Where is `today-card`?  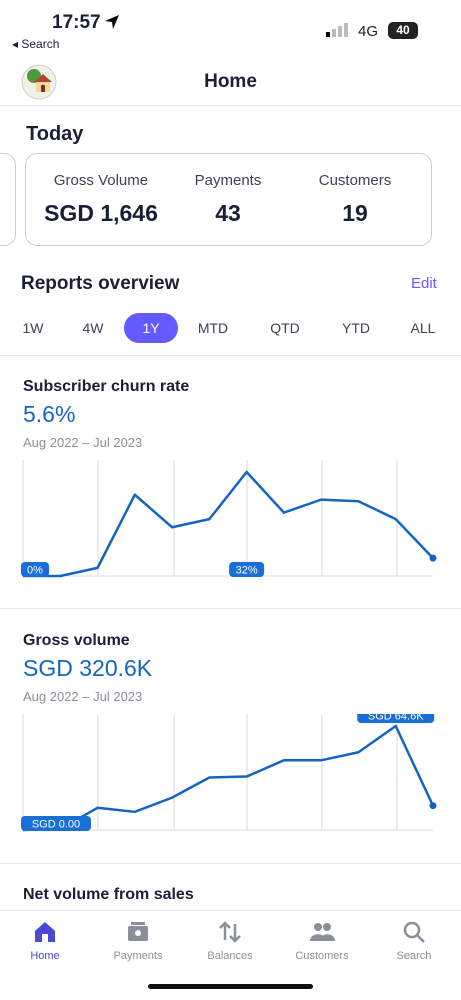
today-card is located at coordinates (228, 199).